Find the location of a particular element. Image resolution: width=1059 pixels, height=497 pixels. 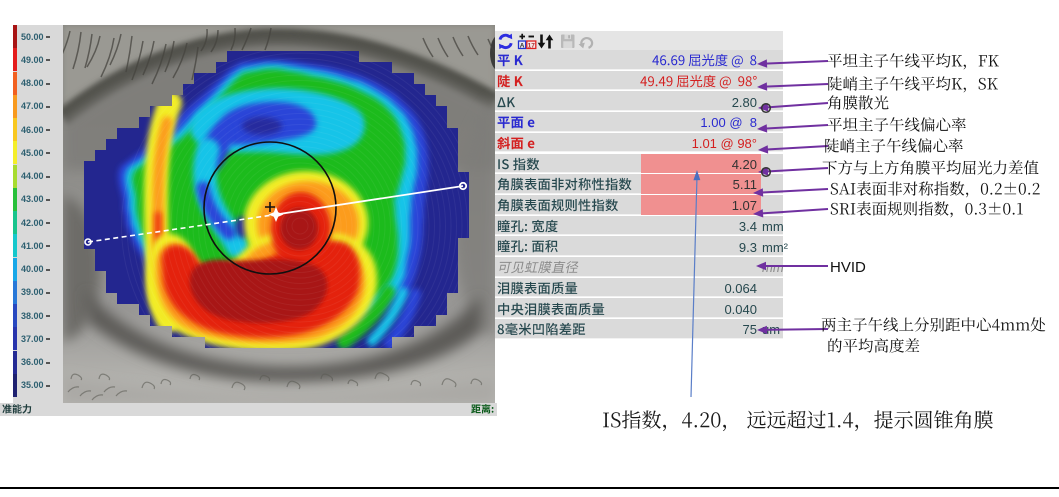

svg-text: 17 is located at coordinates (532, 45).